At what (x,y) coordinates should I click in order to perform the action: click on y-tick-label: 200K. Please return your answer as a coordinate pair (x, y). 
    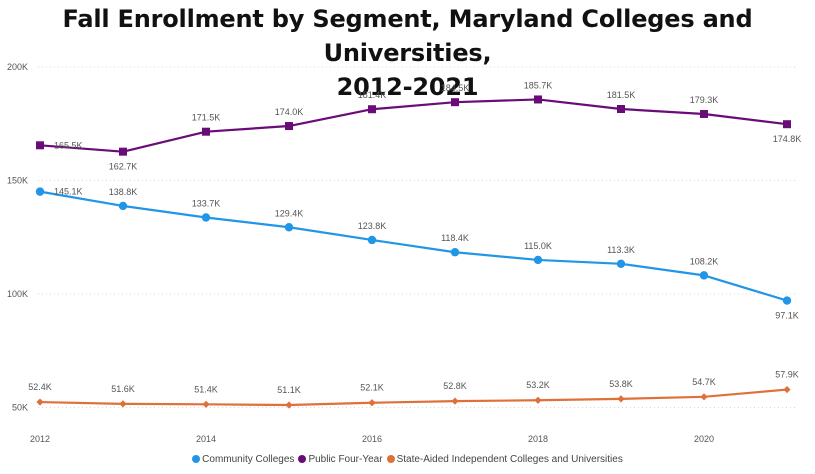
    Looking at the image, I should click on (17, 67).